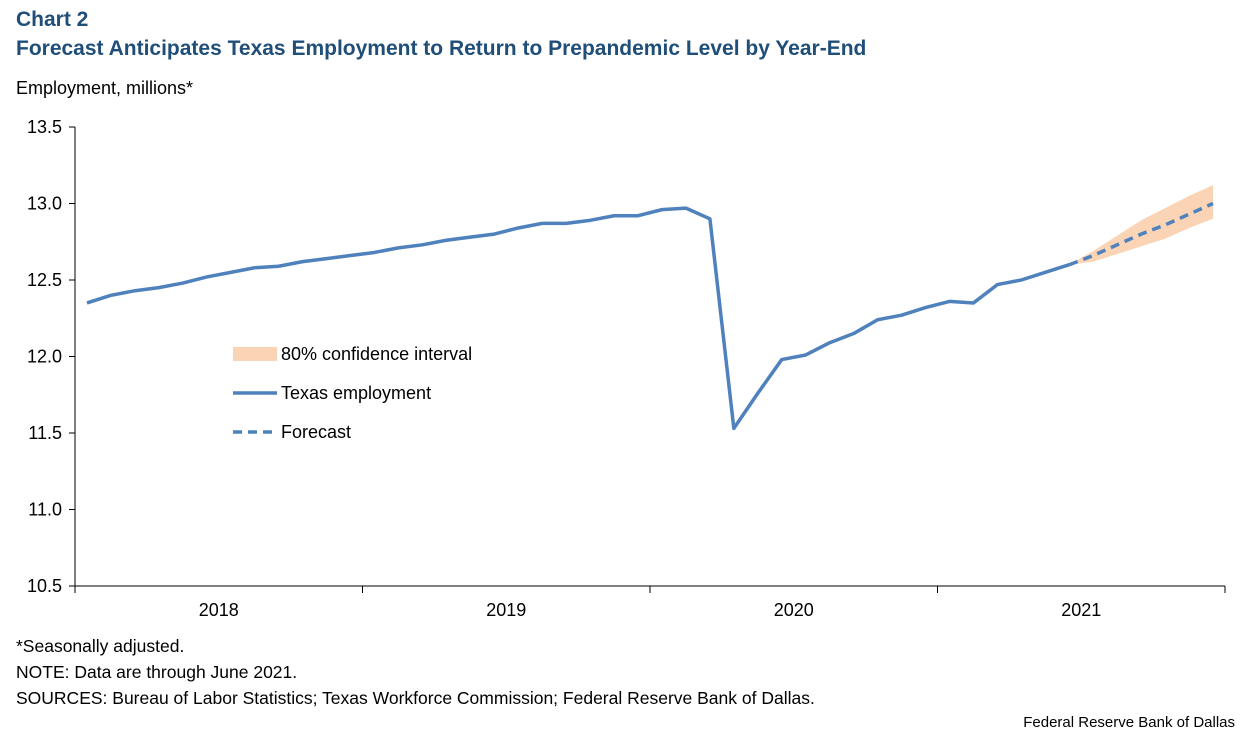 Image resolution: width=1247 pixels, height=737 pixels. I want to click on y-tick-label: 13.0, so click(44, 204).